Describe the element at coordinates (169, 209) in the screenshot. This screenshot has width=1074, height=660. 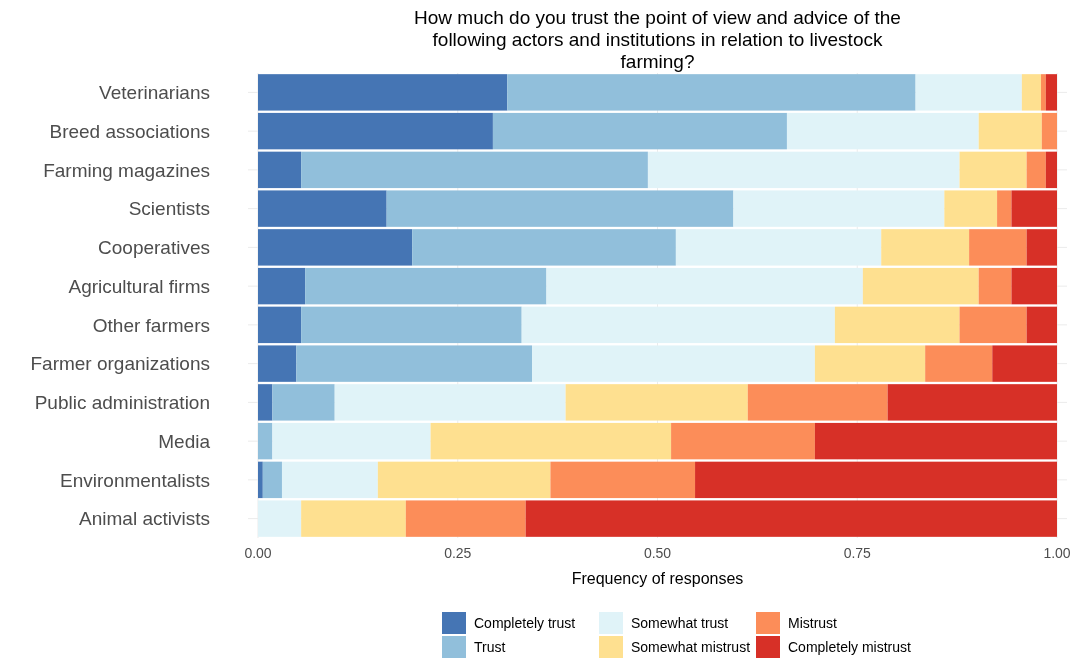
I see `y-tick-label: Scientists` at that location.